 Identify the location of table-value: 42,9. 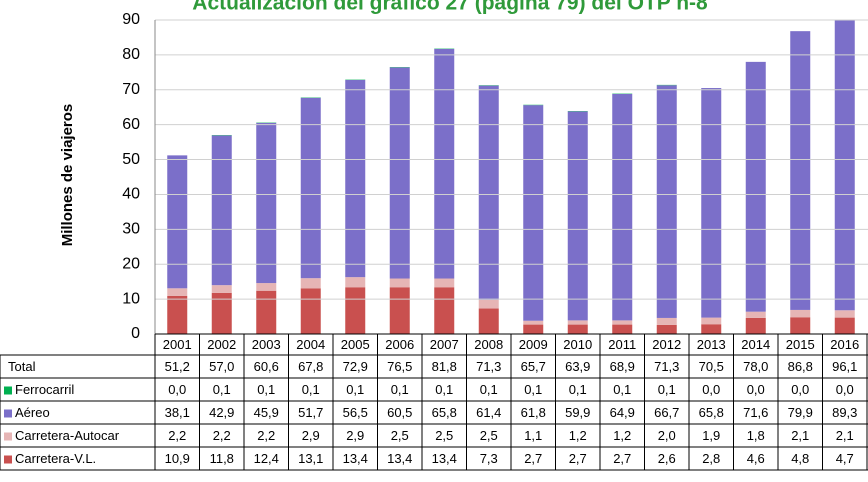
(221, 412).